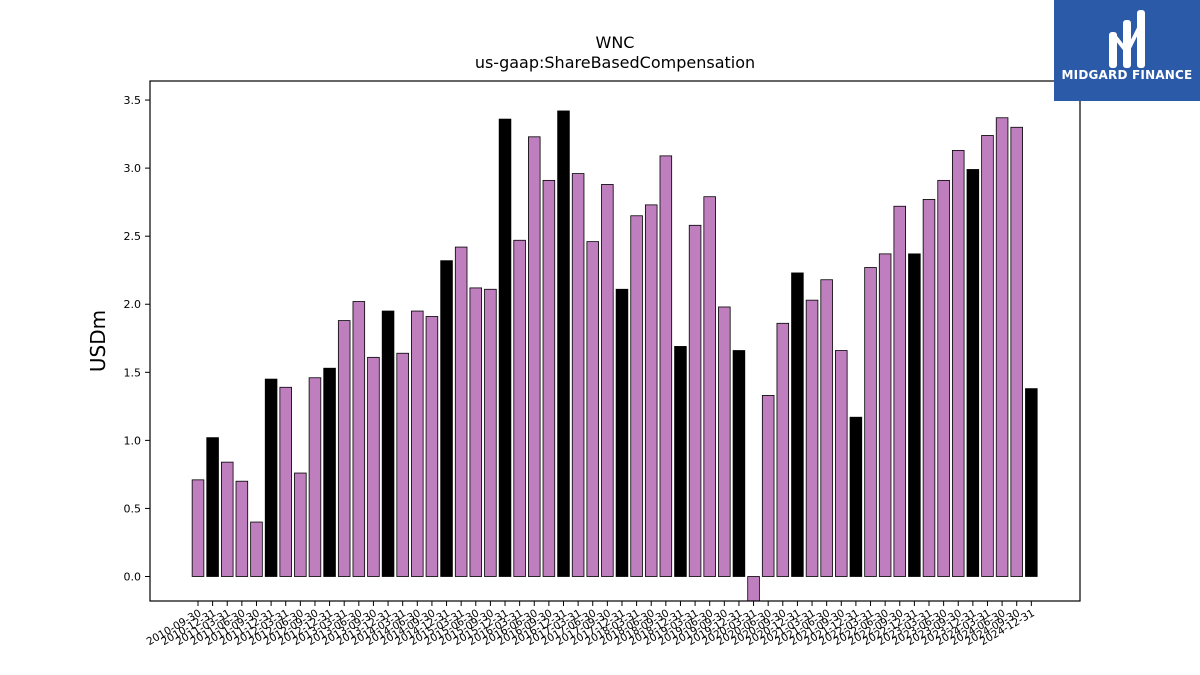  What do you see at coordinates (133, 304) in the screenshot?
I see `y-tick-label: 2.0` at bounding box center [133, 304].